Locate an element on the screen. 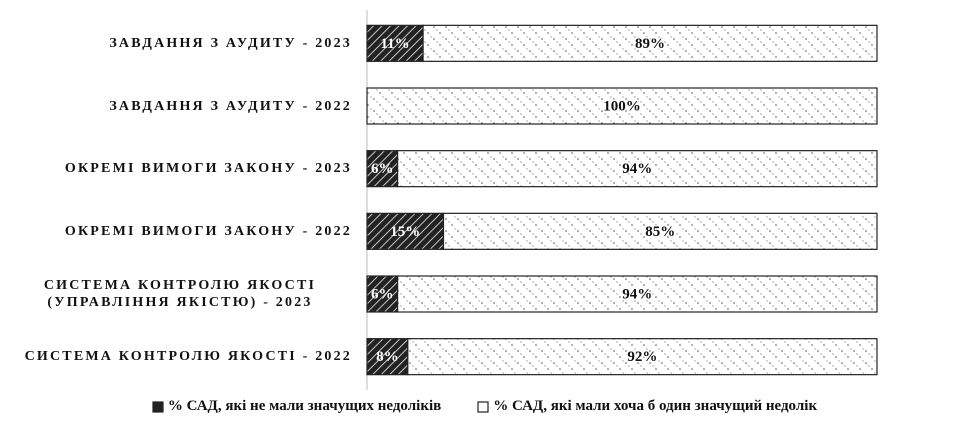  data-label: 8% is located at coordinates (387, 357).